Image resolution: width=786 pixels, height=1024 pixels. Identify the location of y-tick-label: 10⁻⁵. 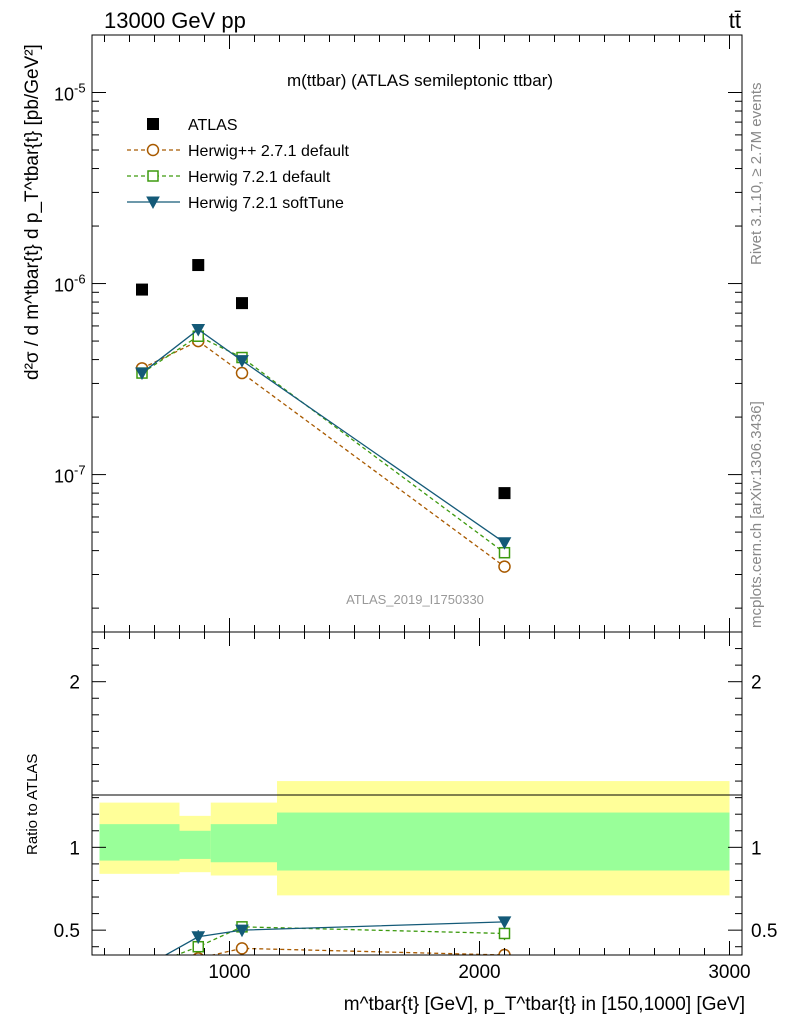
(70, 93).